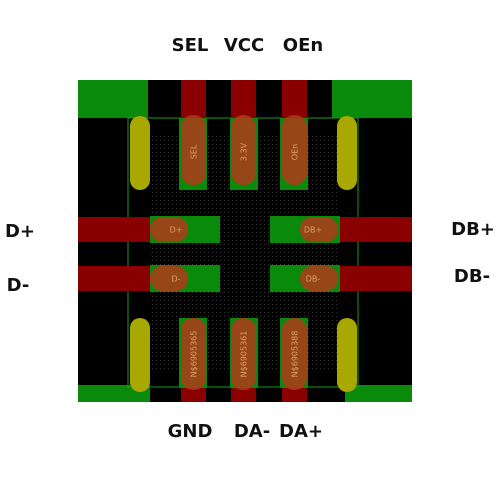  I want to click on pad-label: DB-, so click(313, 279).